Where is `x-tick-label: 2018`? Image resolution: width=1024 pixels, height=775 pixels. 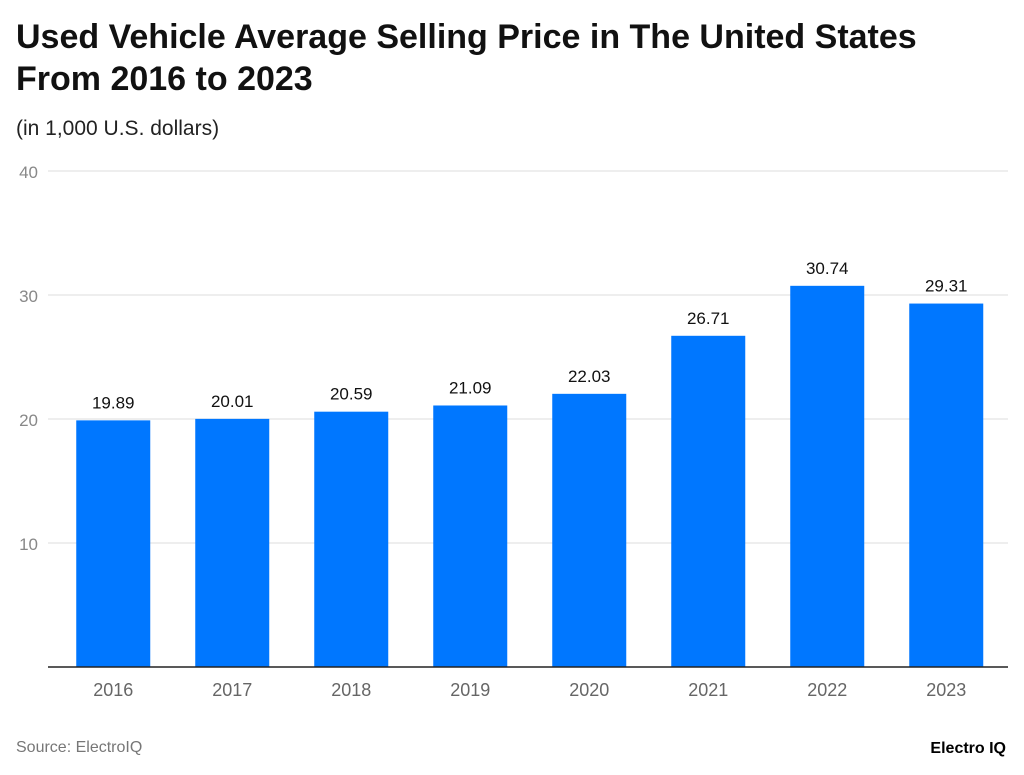
x-tick-label: 2018 is located at coordinates (351, 690).